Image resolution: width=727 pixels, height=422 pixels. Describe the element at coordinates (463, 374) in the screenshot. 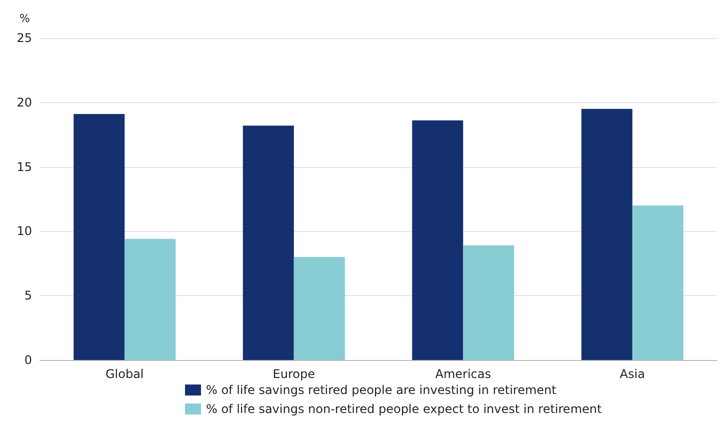

I see `x-tick-label: Americas` at that location.